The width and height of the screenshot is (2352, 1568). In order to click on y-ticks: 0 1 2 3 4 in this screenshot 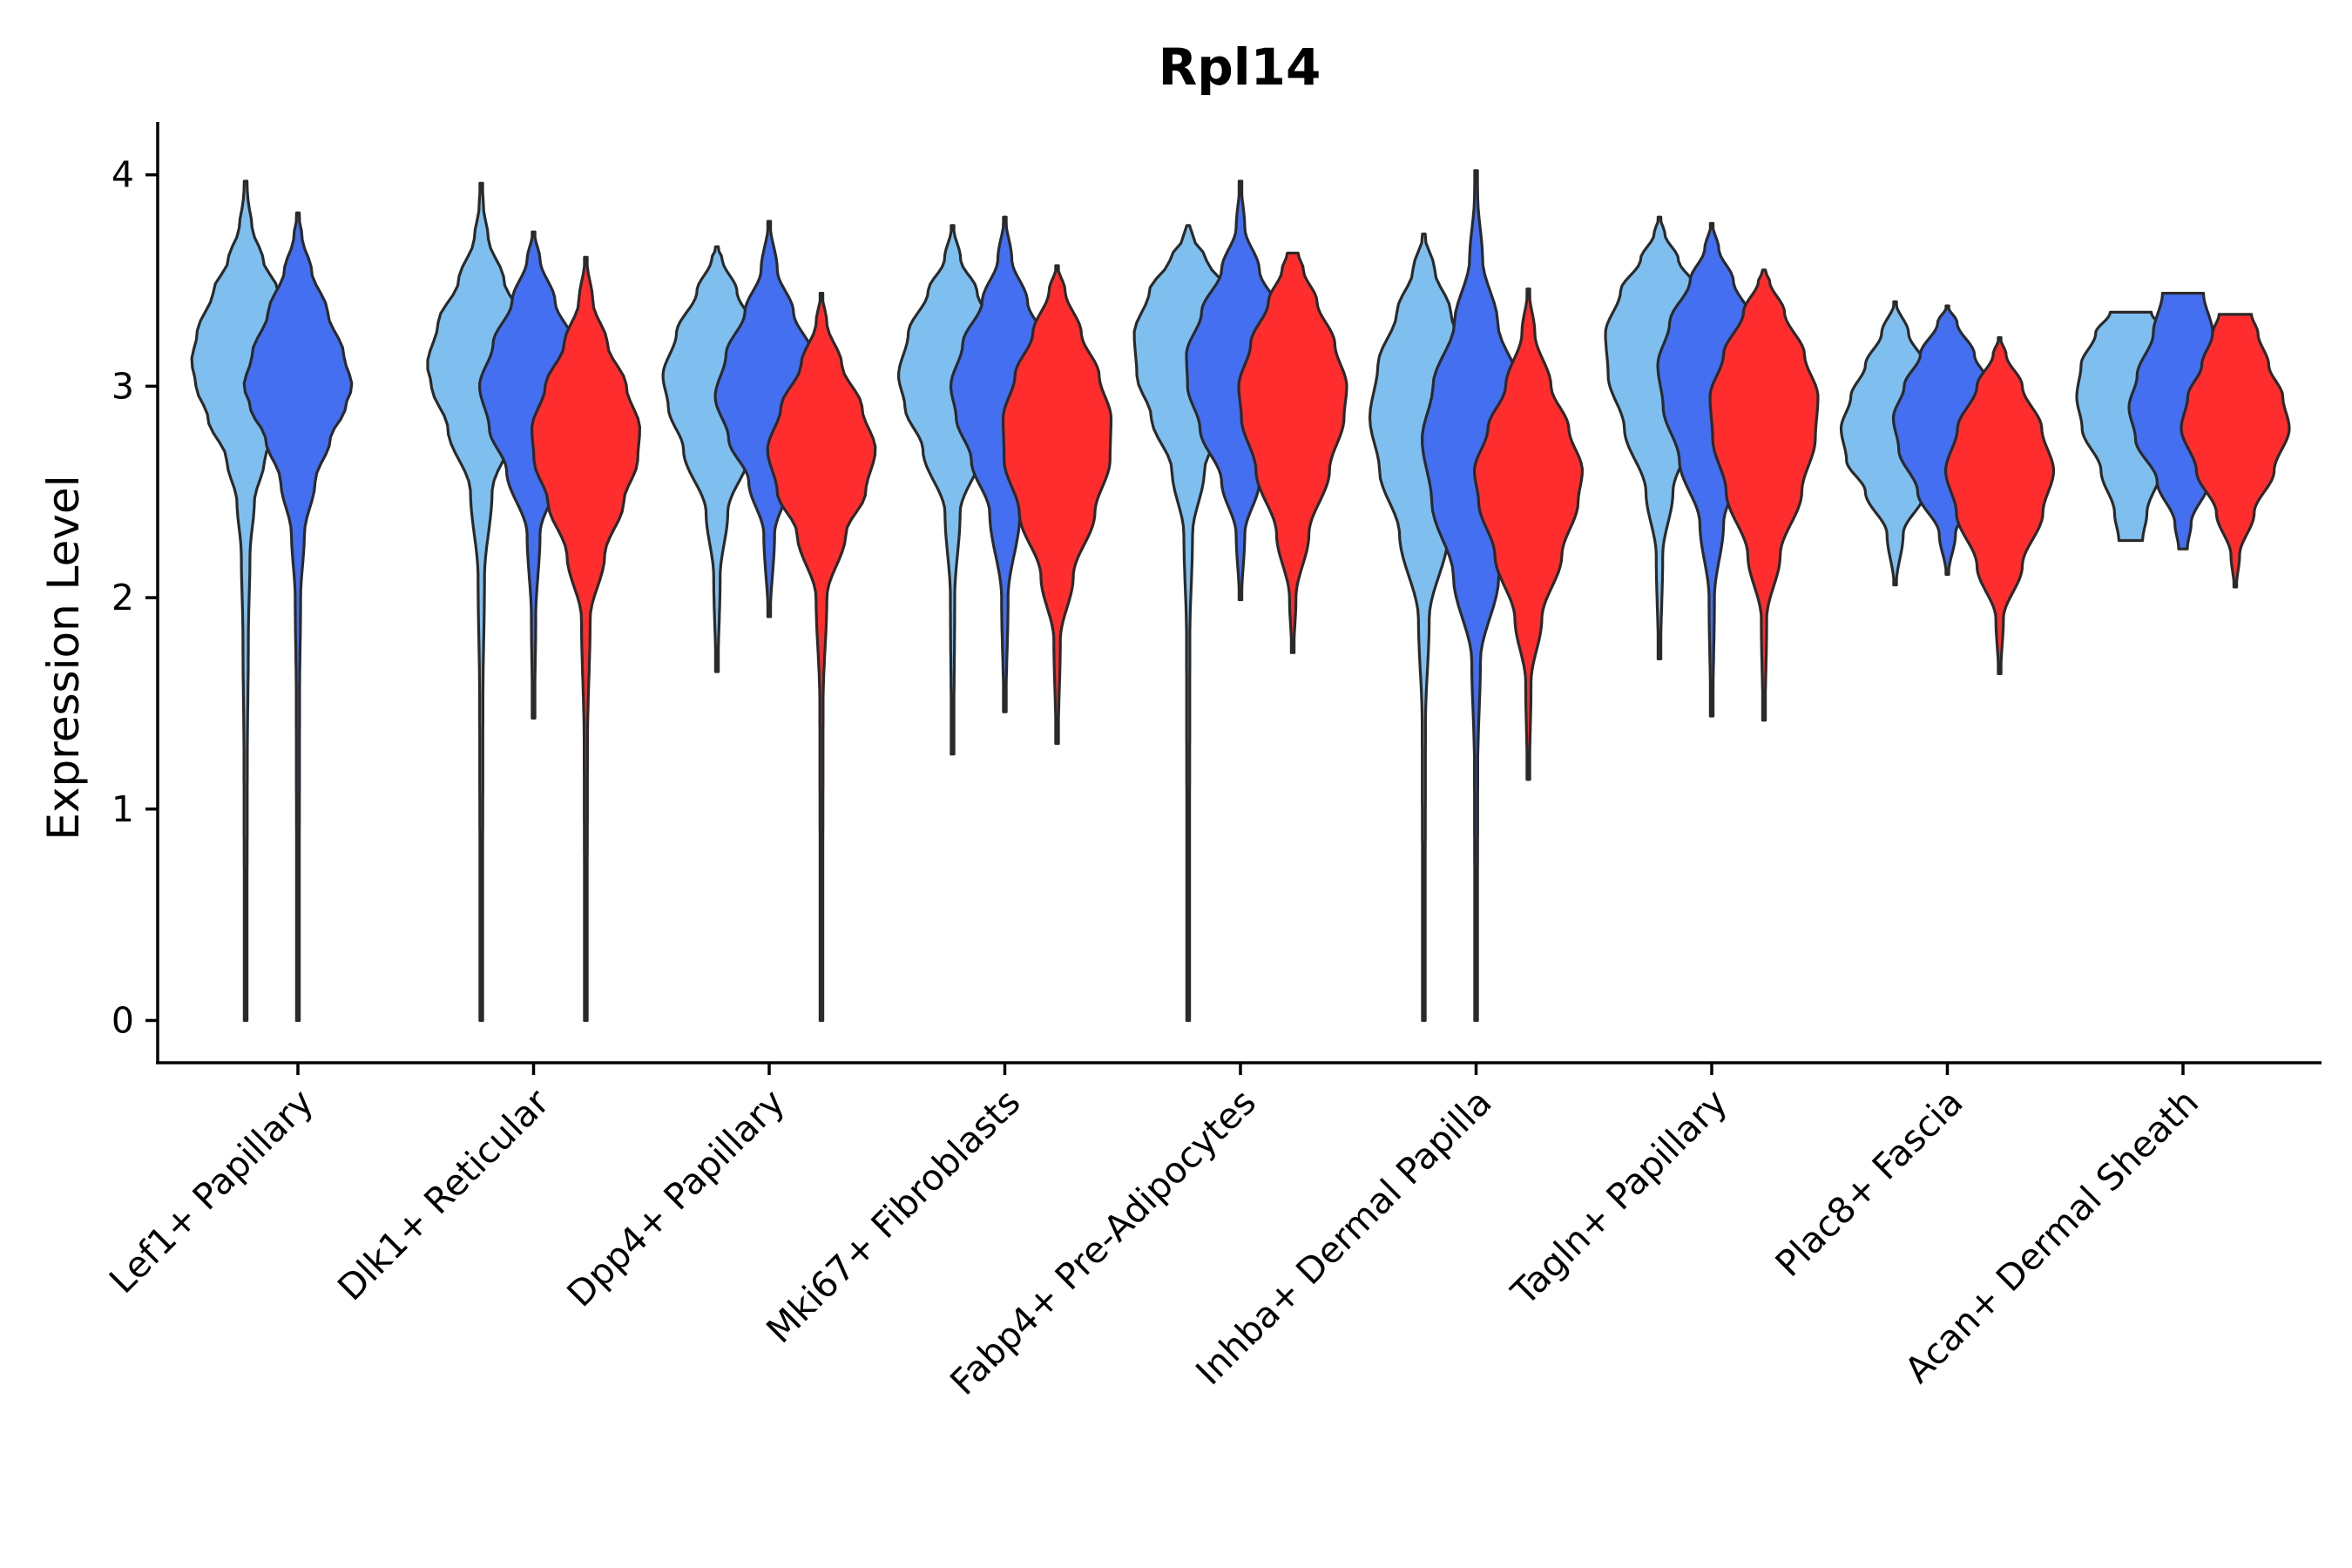, I will do `click(135, 597)`.